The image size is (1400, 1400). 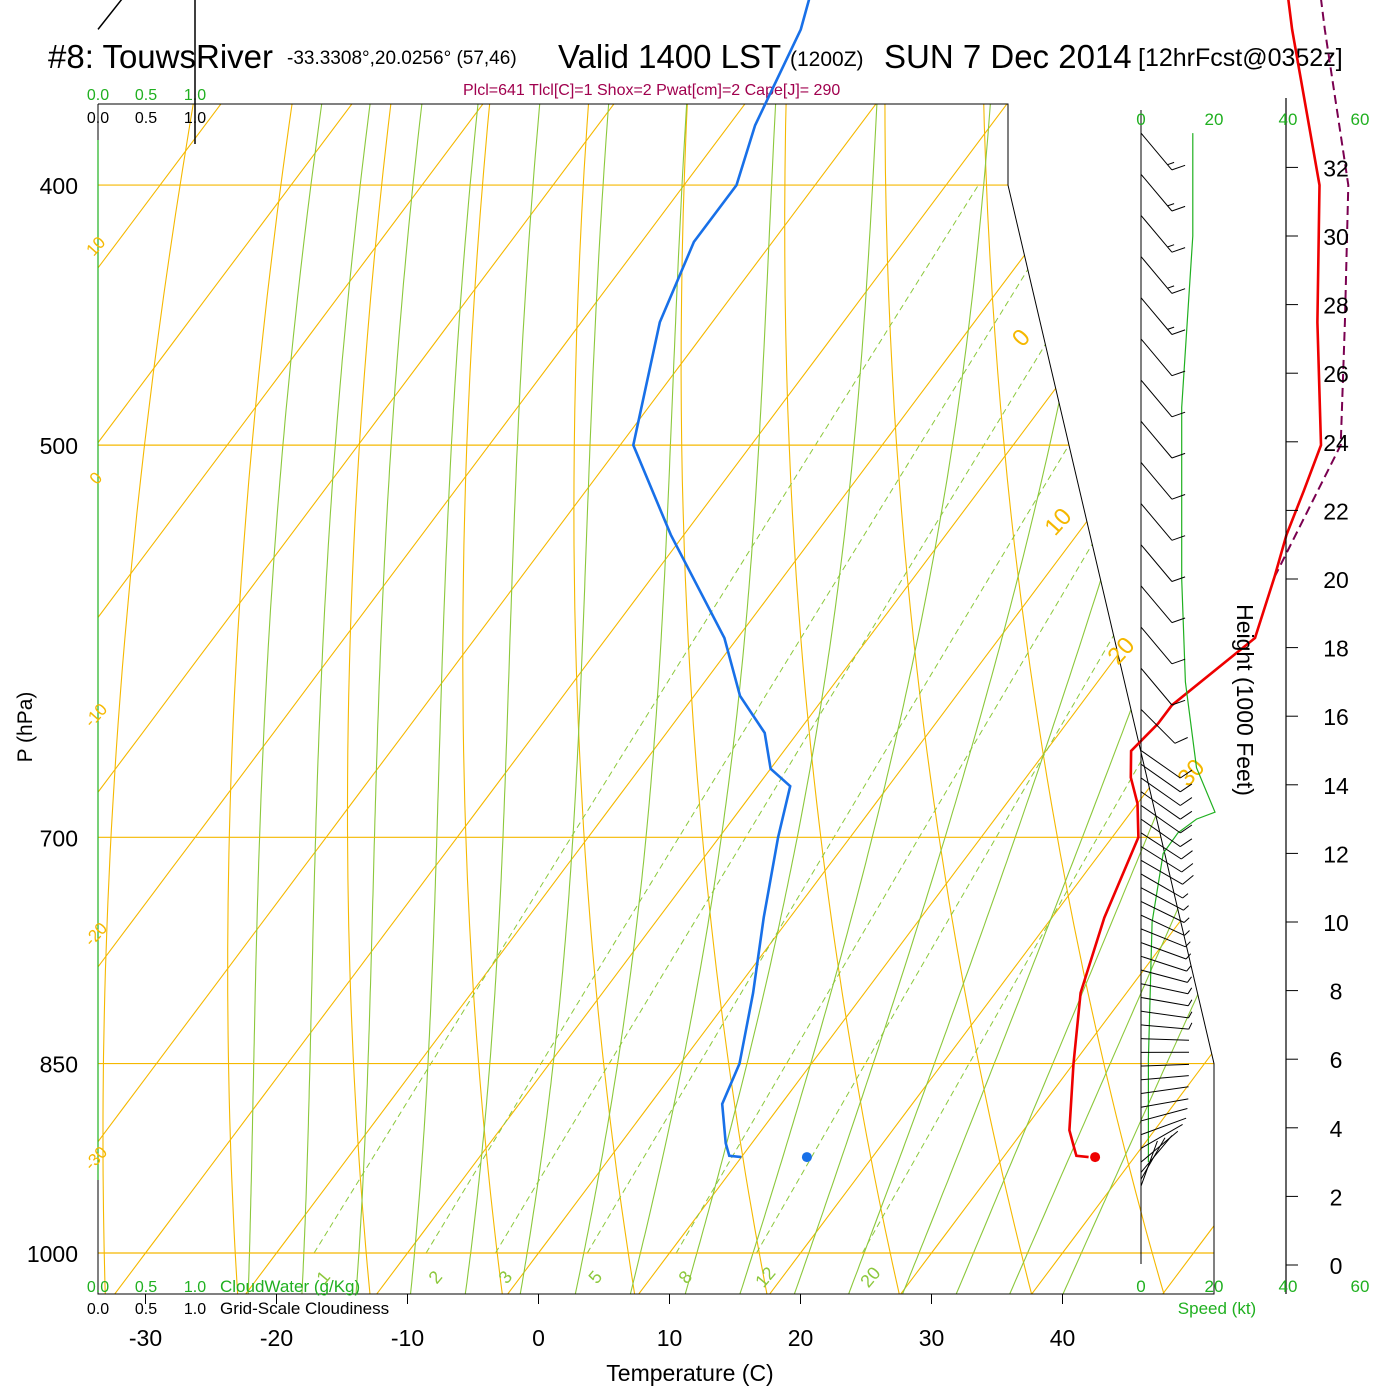 What do you see at coordinates (1336, 1197) in the screenshot?
I see `height-tick-label: 2` at bounding box center [1336, 1197].